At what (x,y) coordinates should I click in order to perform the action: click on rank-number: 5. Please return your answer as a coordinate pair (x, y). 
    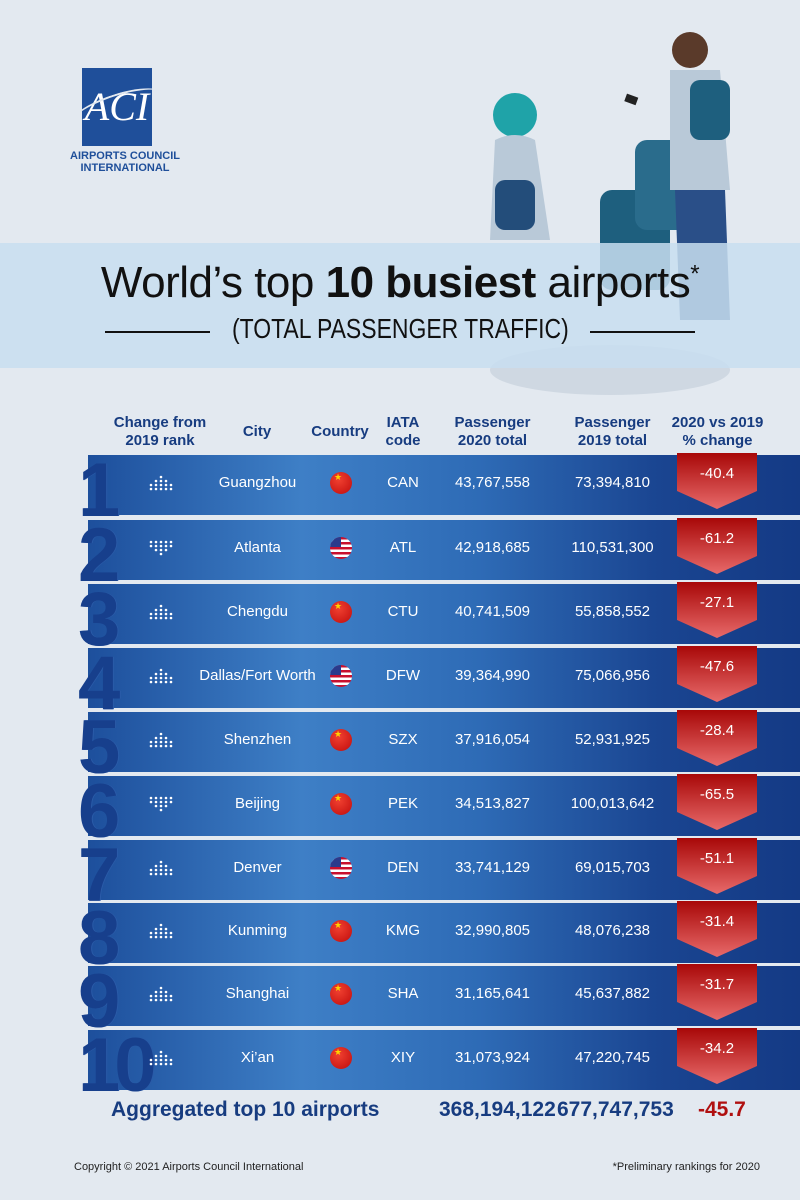
    Looking at the image, I should click on (99, 747).